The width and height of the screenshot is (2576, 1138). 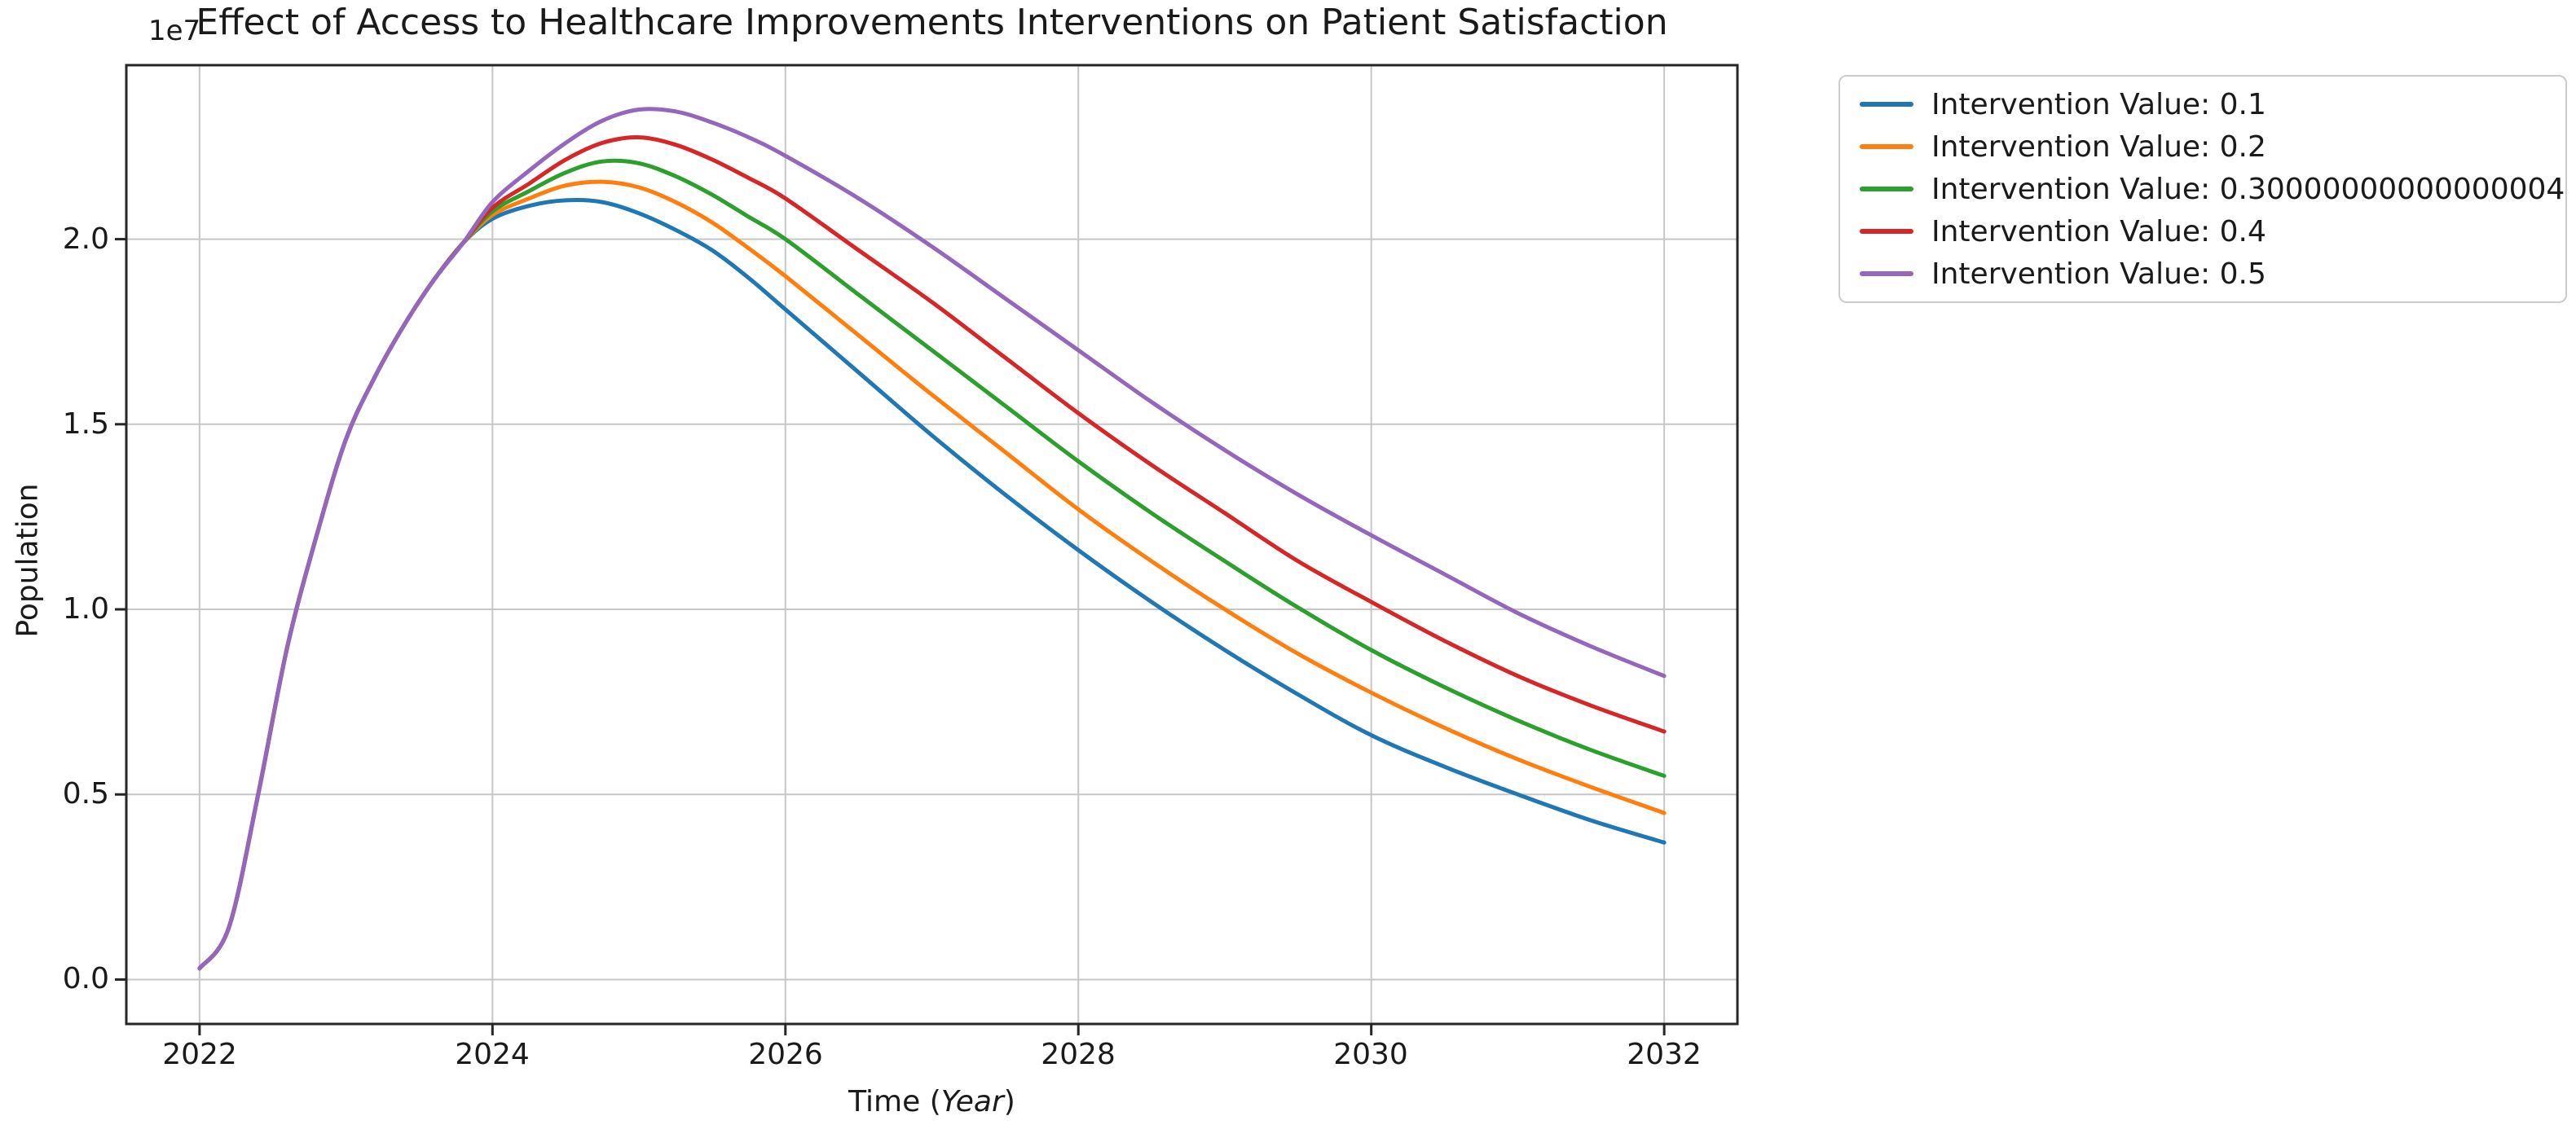 What do you see at coordinates (85, 239) in the screenshot?
I see `y-tick-label: 2.0` at bounding box center [85, 239].